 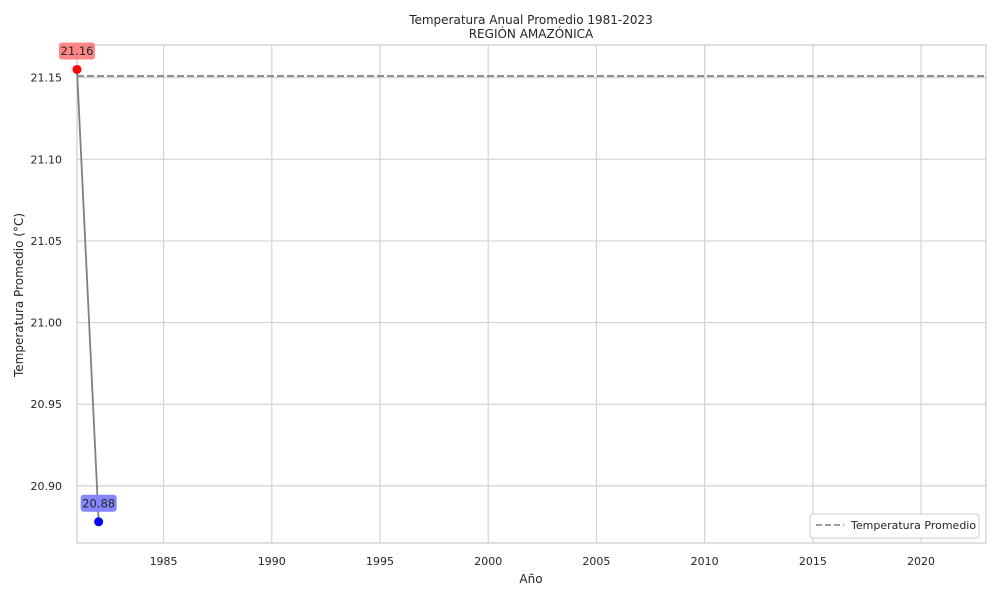 What do you see at coordinates (530, 579) in the screenshot?
I see `x-axis-label: Año` at bounding box center [530, 579].